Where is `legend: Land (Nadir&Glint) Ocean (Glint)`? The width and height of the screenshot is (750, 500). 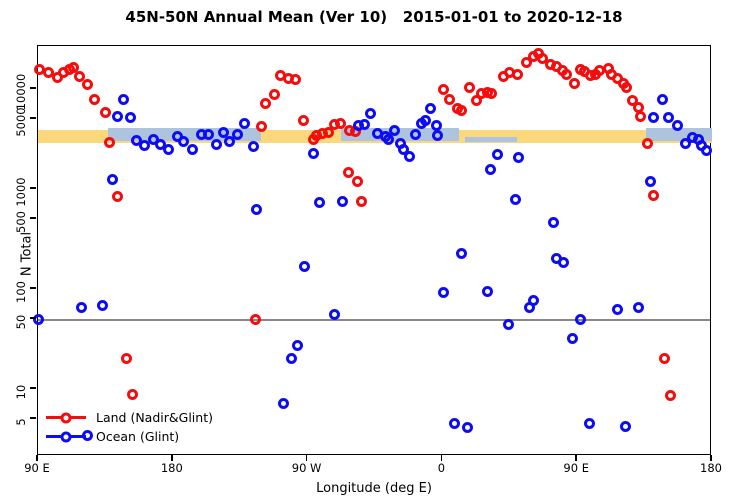
legend: Land (Nadir&Glint) Ocean (Glint) is located at coordinates (129, 427).